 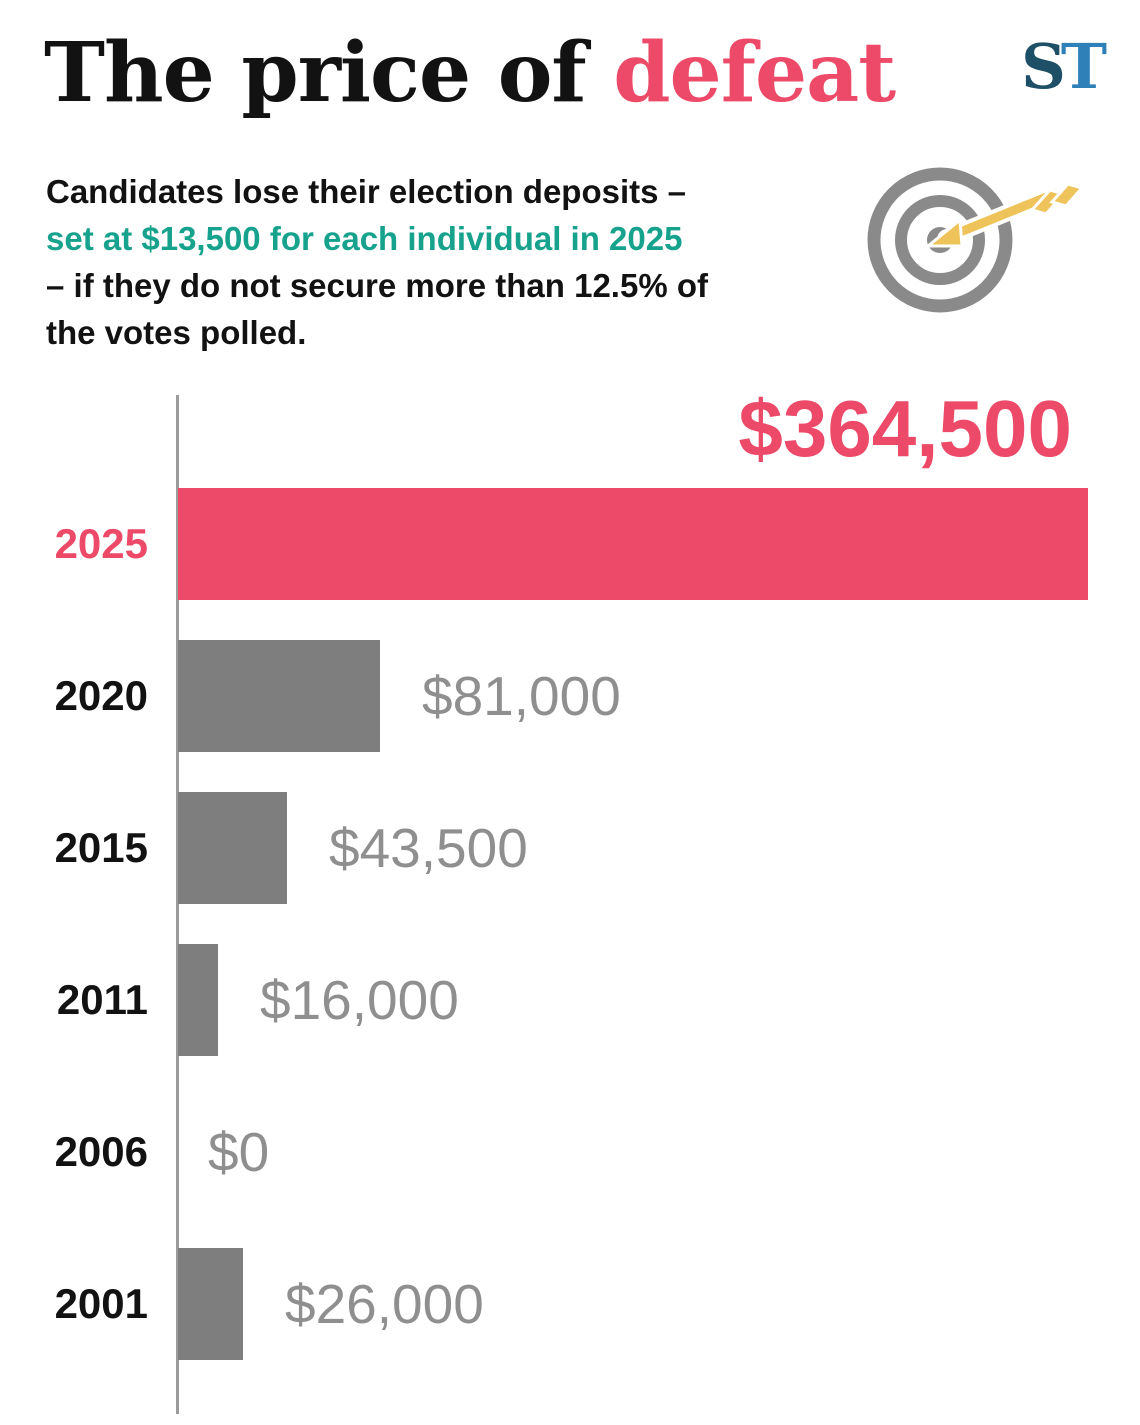 What do you see at coordinates (384, 1304) in the screenshot?
I see `value-label-2001: $26,000` at bounding box center [384, 1304].